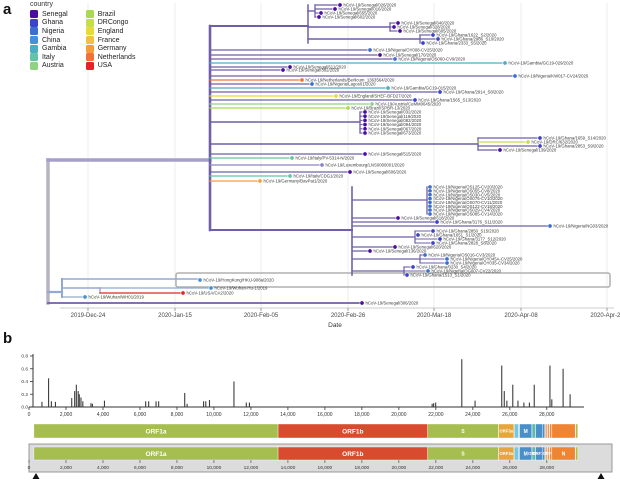 This screenshot has height=480, width=620. I want to click on tip-label: hCoV-19/Nigeria/OS122-CV18/2020, so click(469, 206).